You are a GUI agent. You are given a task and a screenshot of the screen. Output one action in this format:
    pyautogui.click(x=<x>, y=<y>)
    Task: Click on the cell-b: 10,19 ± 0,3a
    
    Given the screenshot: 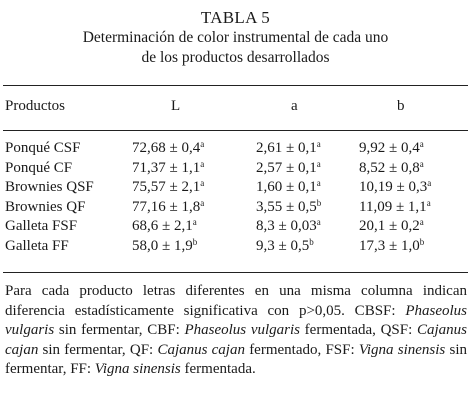 What is the action you would take?
    pyautogui.click(x=395, y=188)
    